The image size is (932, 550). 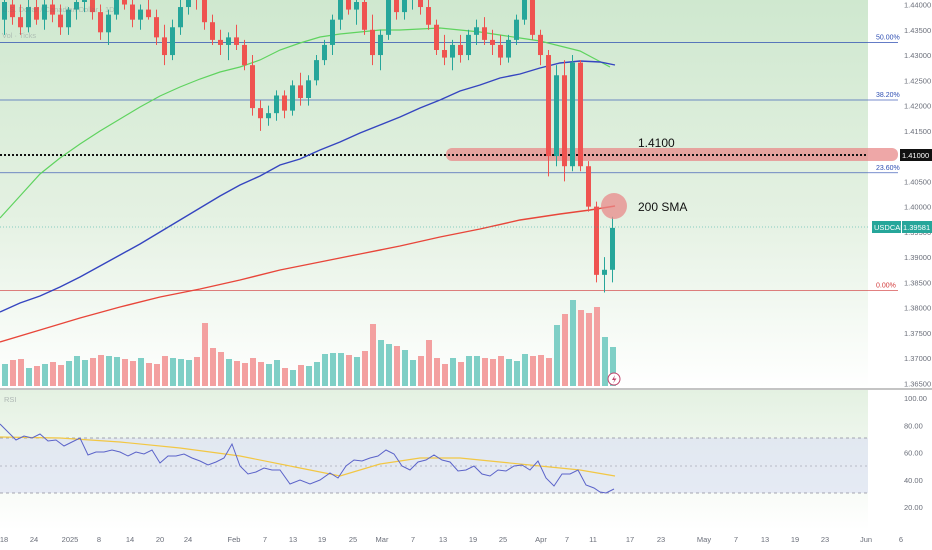 I want to click on header-symbol-line: U.S. Dollar / Canadian Dollar · 1D, so click(x=58, y=9).